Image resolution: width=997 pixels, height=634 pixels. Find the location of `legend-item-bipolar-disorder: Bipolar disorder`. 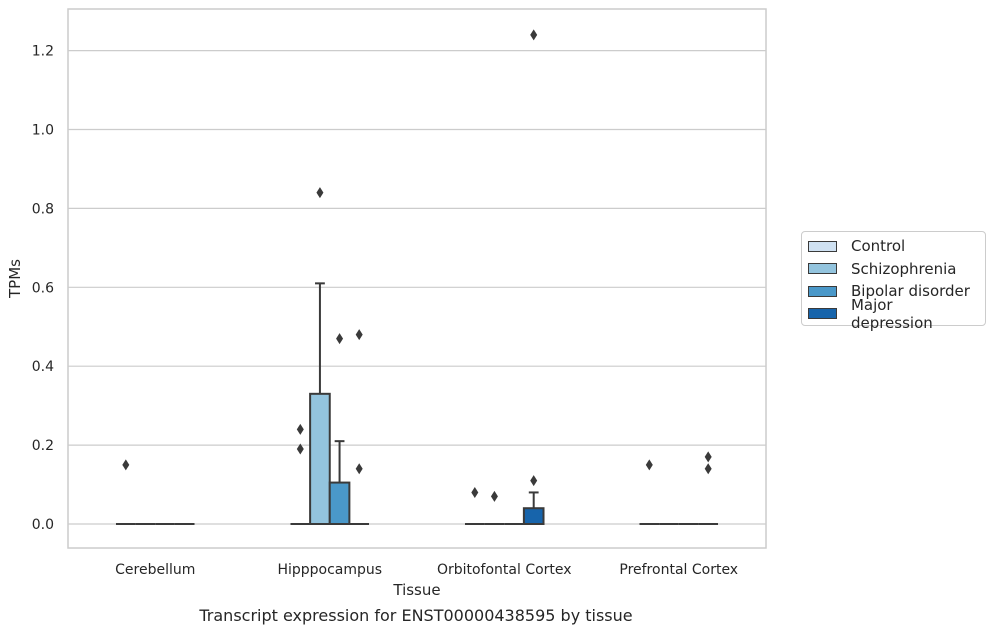

legend-item-bipolar-disorder: Bipolar disorder is located at coordinates (893, 291).